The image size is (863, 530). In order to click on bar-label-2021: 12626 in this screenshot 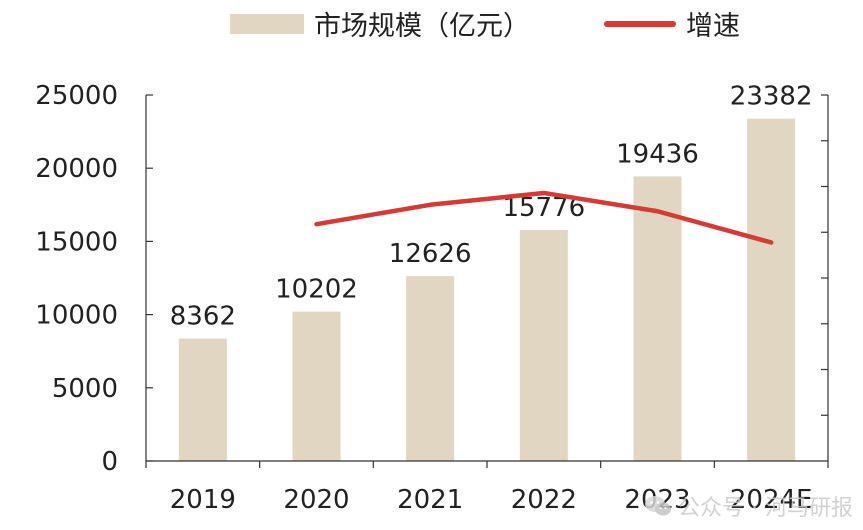, I will do `click(430, 254)`.